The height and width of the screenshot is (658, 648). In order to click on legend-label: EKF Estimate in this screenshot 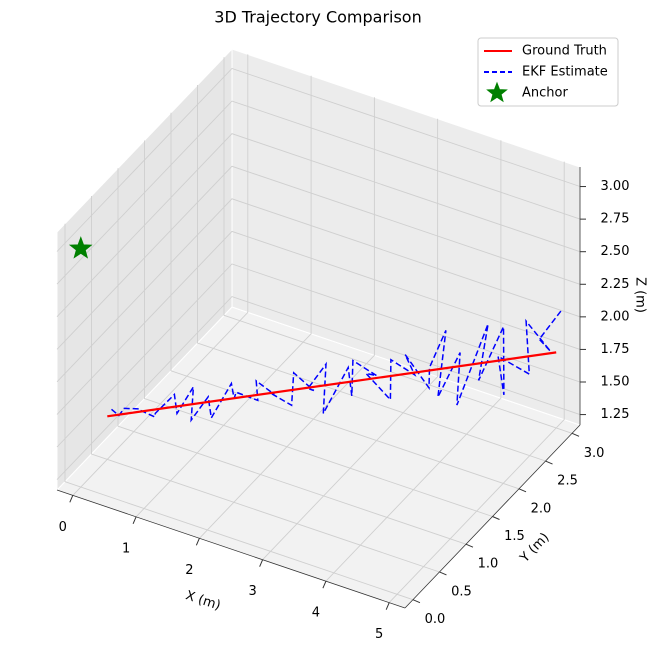, I will do `click(565, 72)`.